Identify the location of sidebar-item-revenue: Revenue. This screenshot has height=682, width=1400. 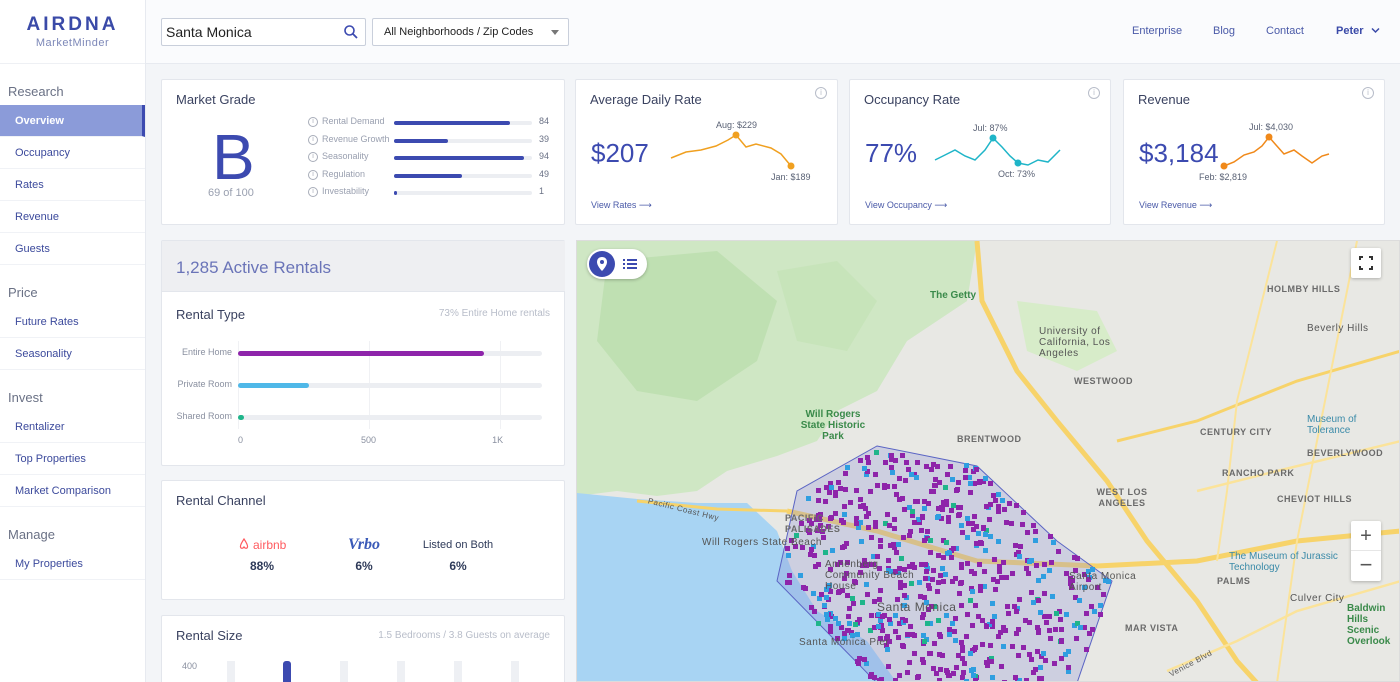
(72, 217).